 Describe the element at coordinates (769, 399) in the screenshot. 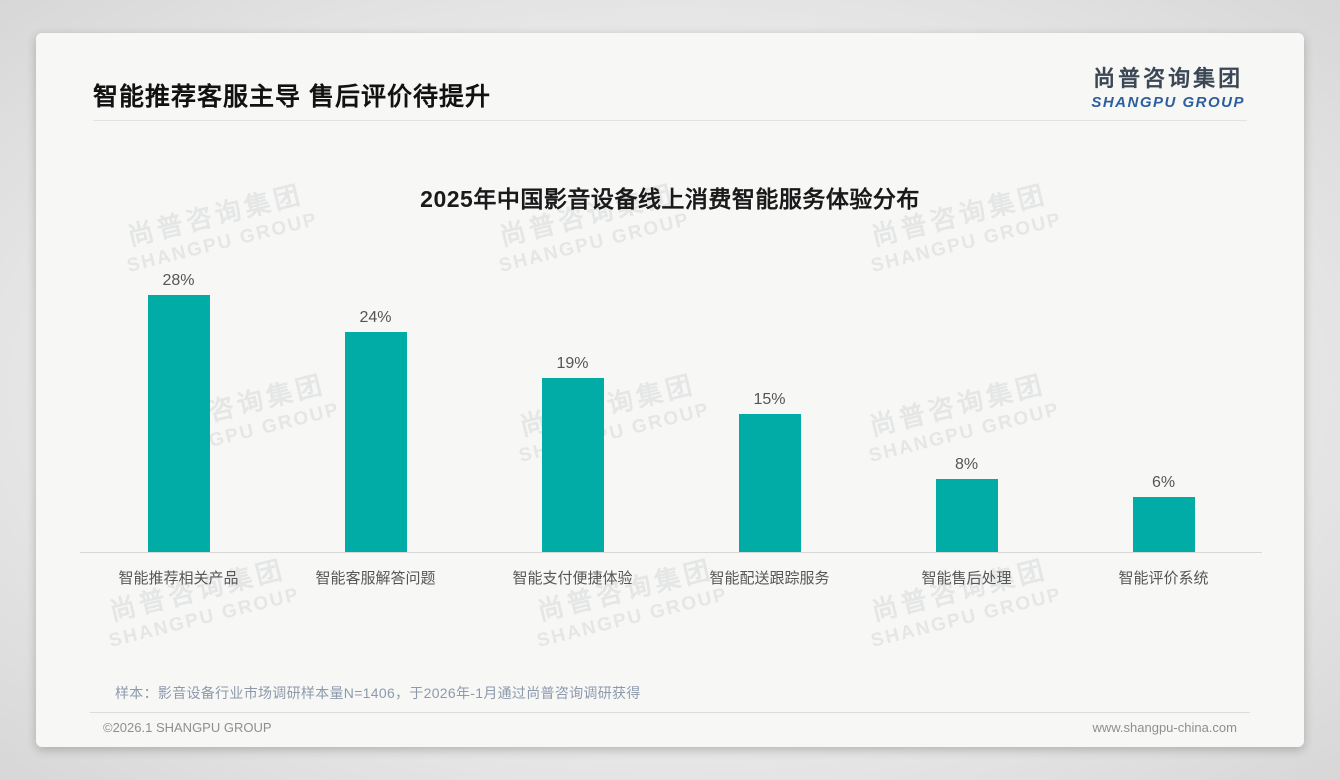

I see `bar-value-label: 15%` at that location.